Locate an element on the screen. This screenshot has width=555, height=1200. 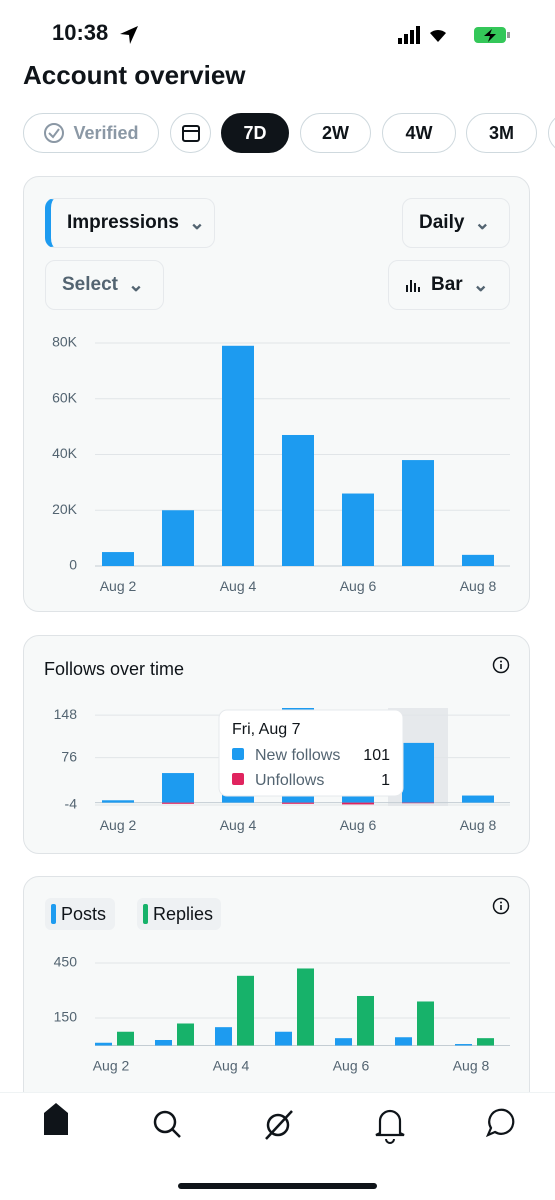
verified-filter: Verified is located at coordinates (91, 133).